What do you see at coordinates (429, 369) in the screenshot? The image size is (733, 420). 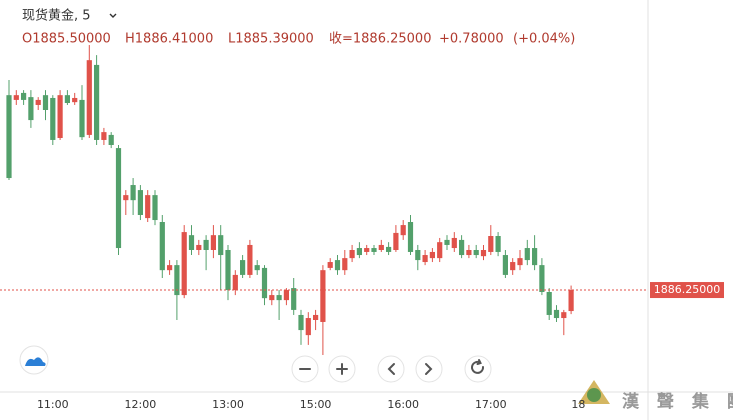 I see `scroll-right` at bounding box center [429, 369].